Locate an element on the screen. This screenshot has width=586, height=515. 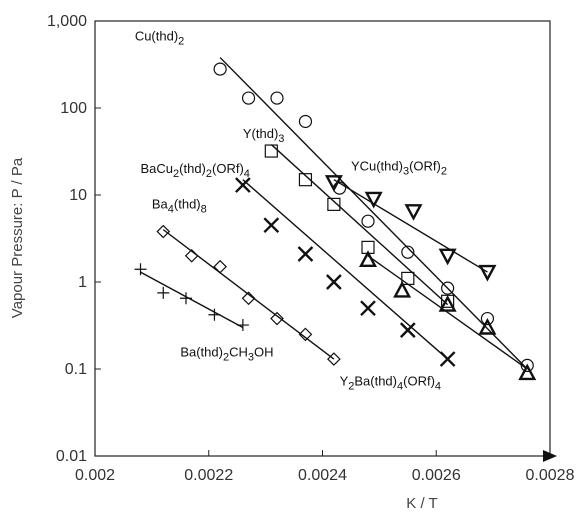
series-label: Y2Ba(thd)4(ORf)4 is located at coordinates (390, 382).